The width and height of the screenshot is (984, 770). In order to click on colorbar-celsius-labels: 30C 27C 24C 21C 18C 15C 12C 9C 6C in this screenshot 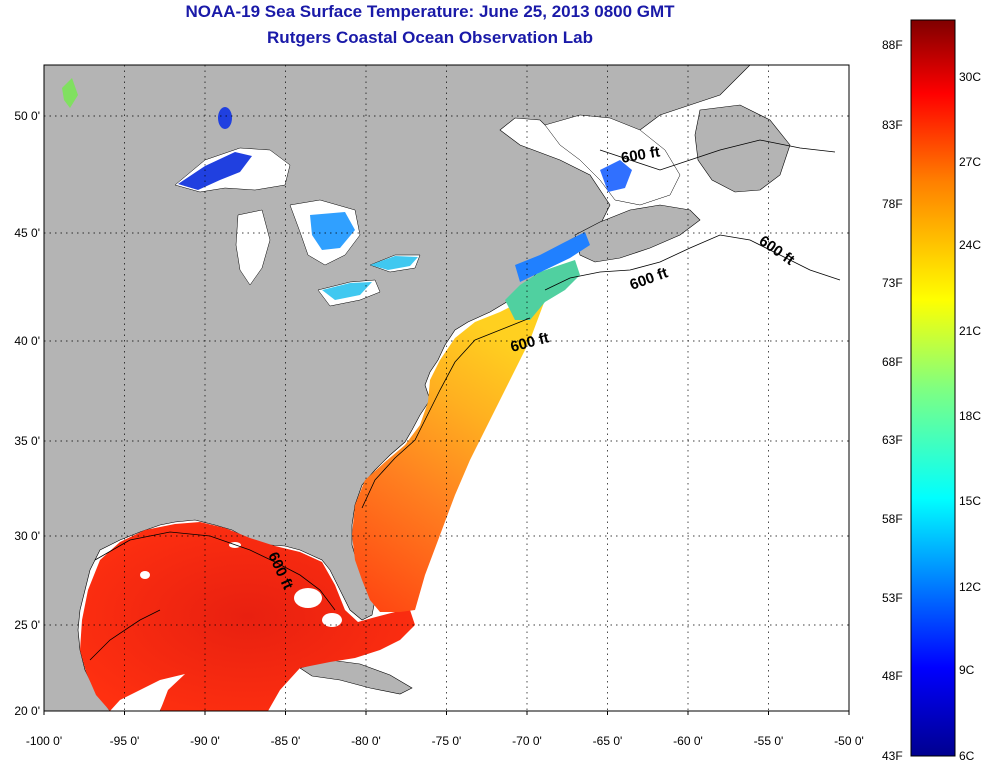, I will do `click(970, 416)`.